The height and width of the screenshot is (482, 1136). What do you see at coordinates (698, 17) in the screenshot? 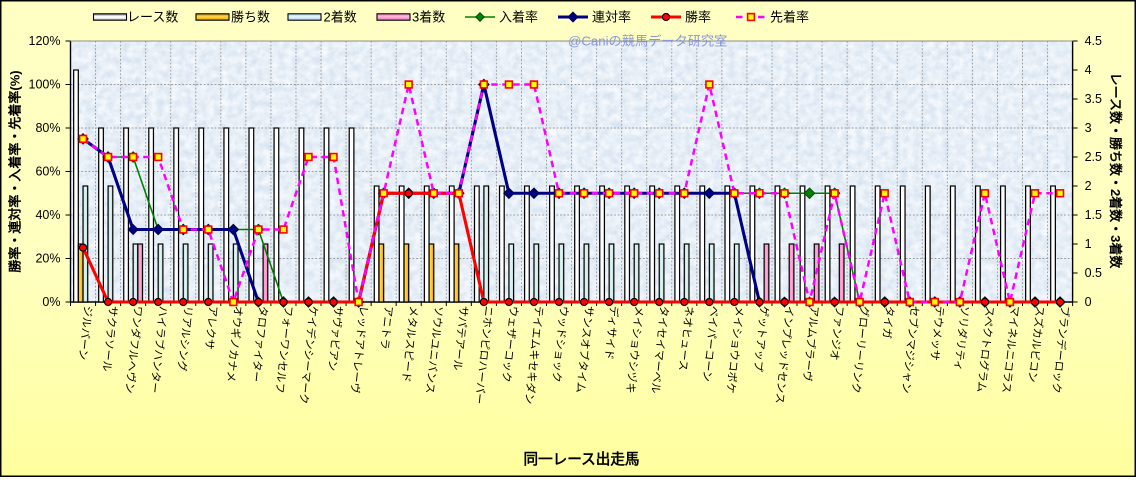
I see `svg-text: 勝率` at bounding box center [698, 17].